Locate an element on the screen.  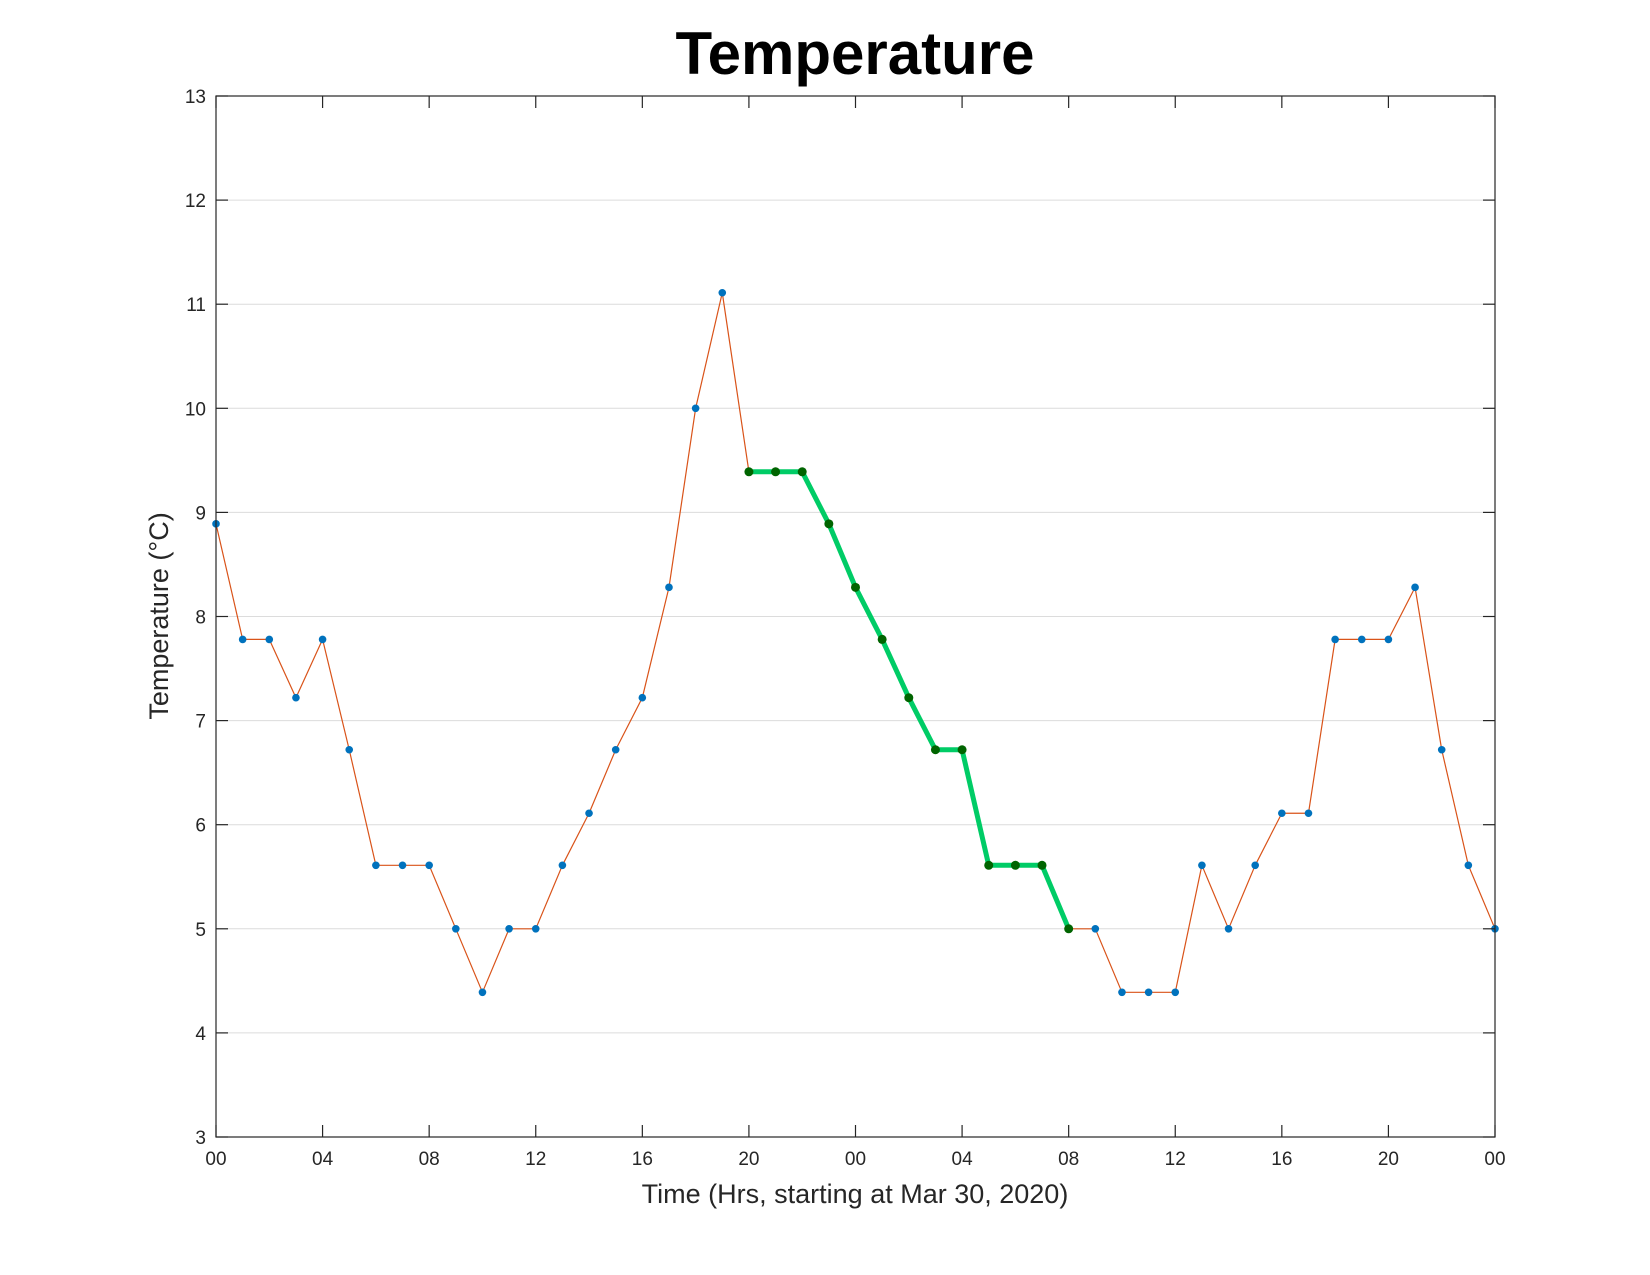
y-tick-label: 12 is located at coordinates (195, 201).